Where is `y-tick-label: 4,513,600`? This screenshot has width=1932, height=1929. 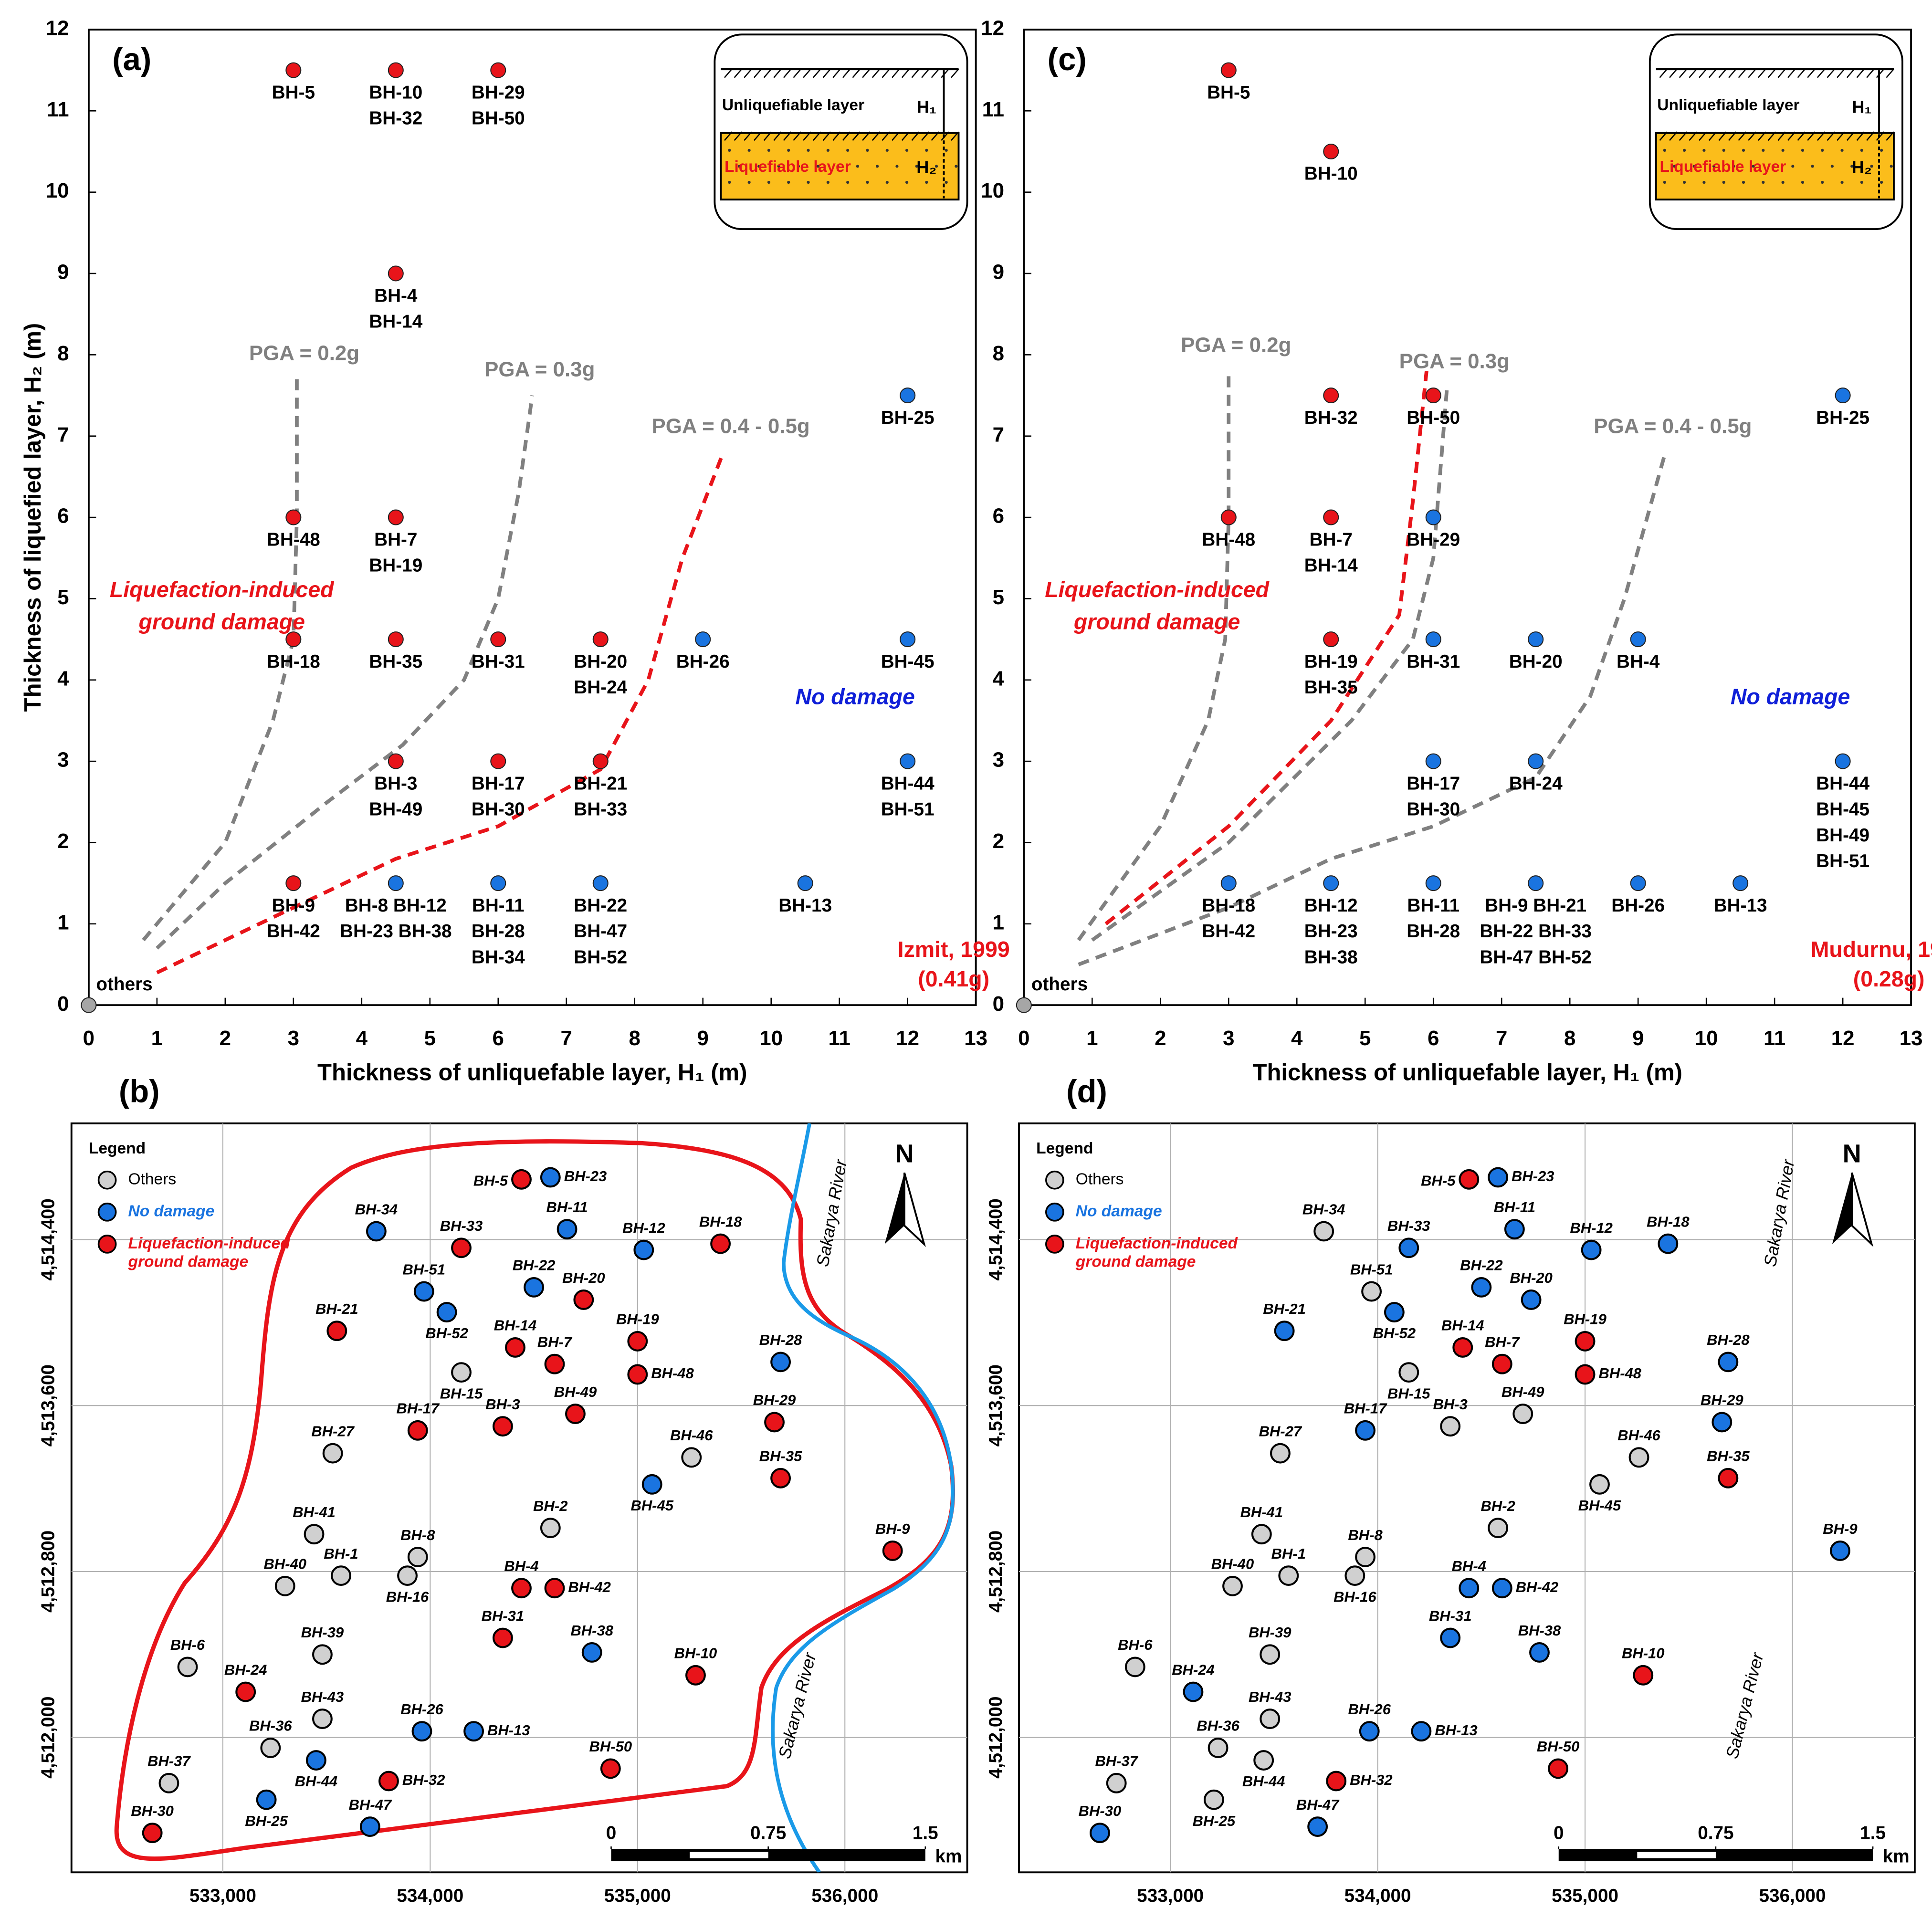 y-tick-label: 4,513,600 is located at coordinates (996, 1405).